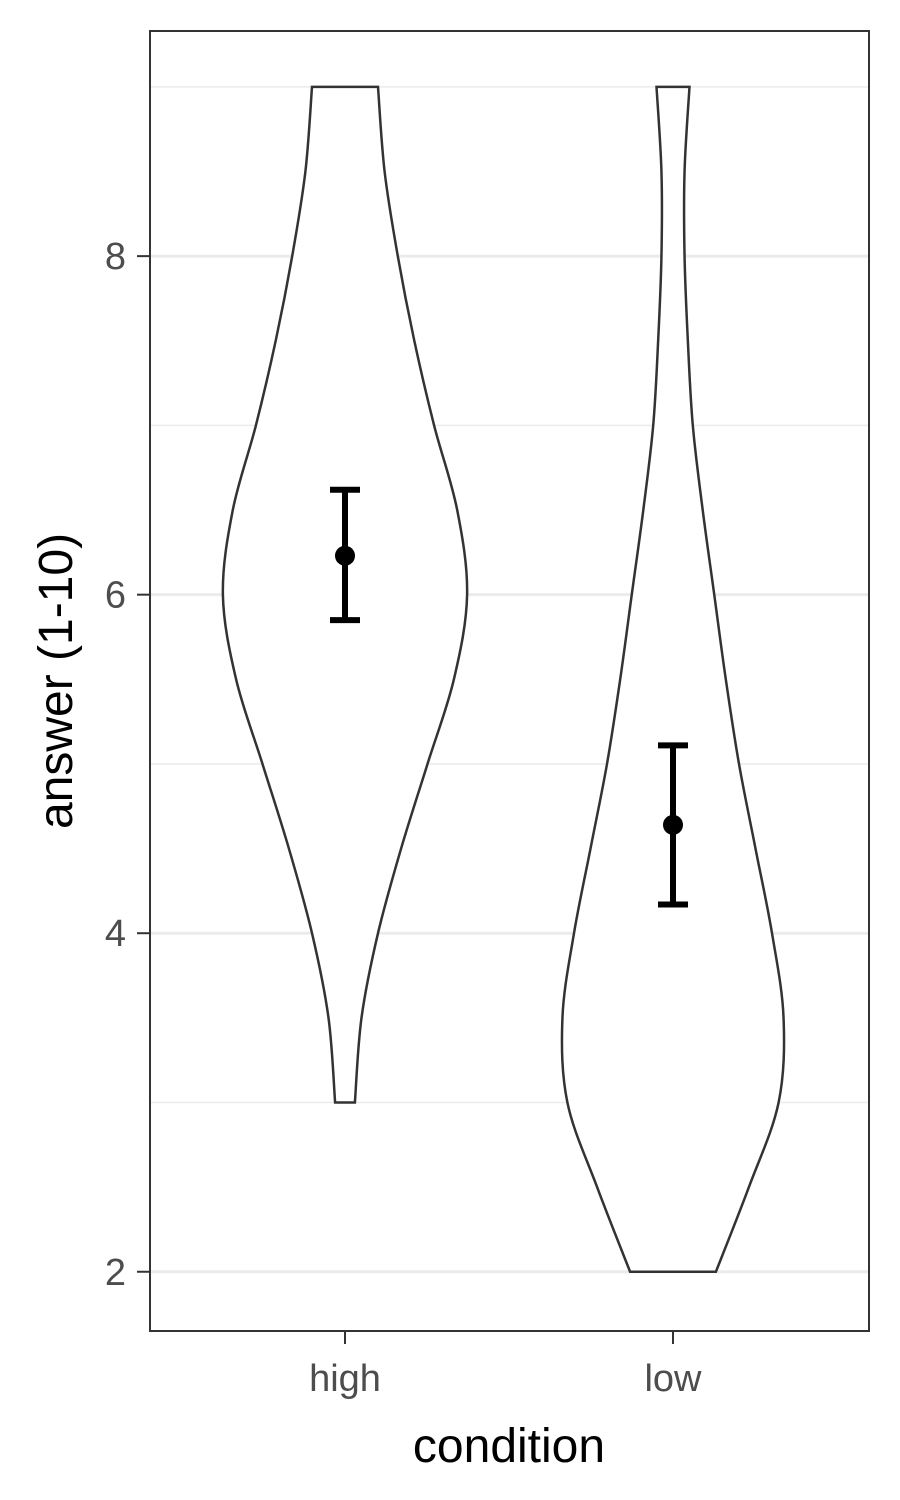  What do you see at coordinates (509, 697) in the screenshot?
I see `summary-layer` at bounding box center [509, 697].